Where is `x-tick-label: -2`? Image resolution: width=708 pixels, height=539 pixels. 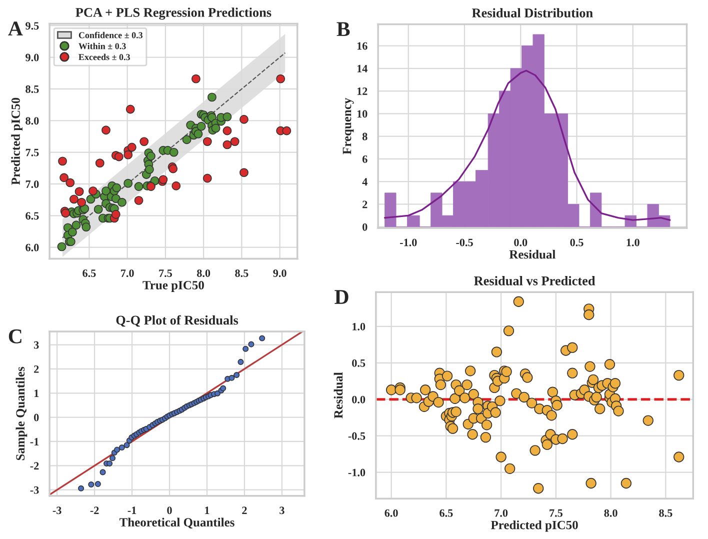
x-tick-label: -2 is located at coordinates (94, 510).